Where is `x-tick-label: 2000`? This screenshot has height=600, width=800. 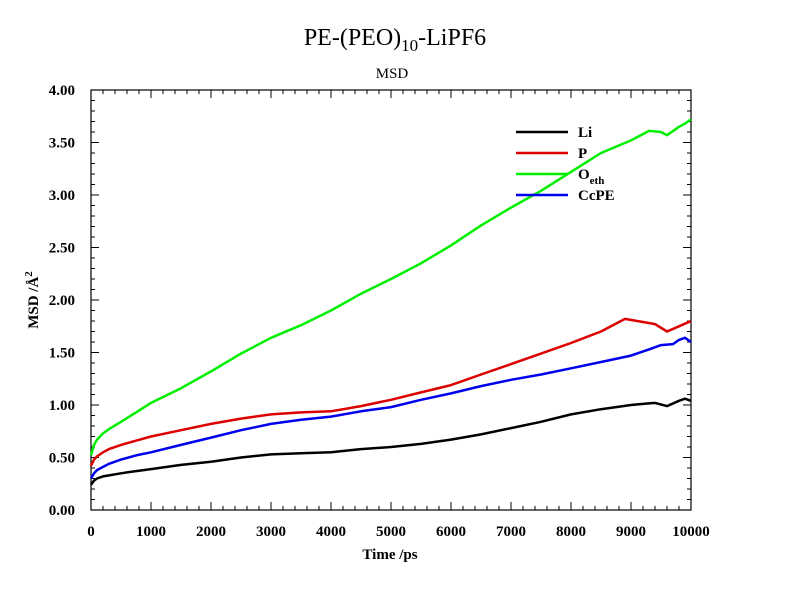
x-tick-label: 2000 is located at coordinates (211, 532).